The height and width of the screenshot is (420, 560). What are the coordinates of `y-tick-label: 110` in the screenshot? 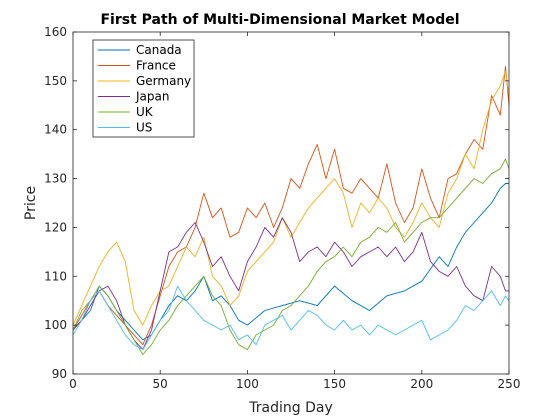 It's located at (55, 276).